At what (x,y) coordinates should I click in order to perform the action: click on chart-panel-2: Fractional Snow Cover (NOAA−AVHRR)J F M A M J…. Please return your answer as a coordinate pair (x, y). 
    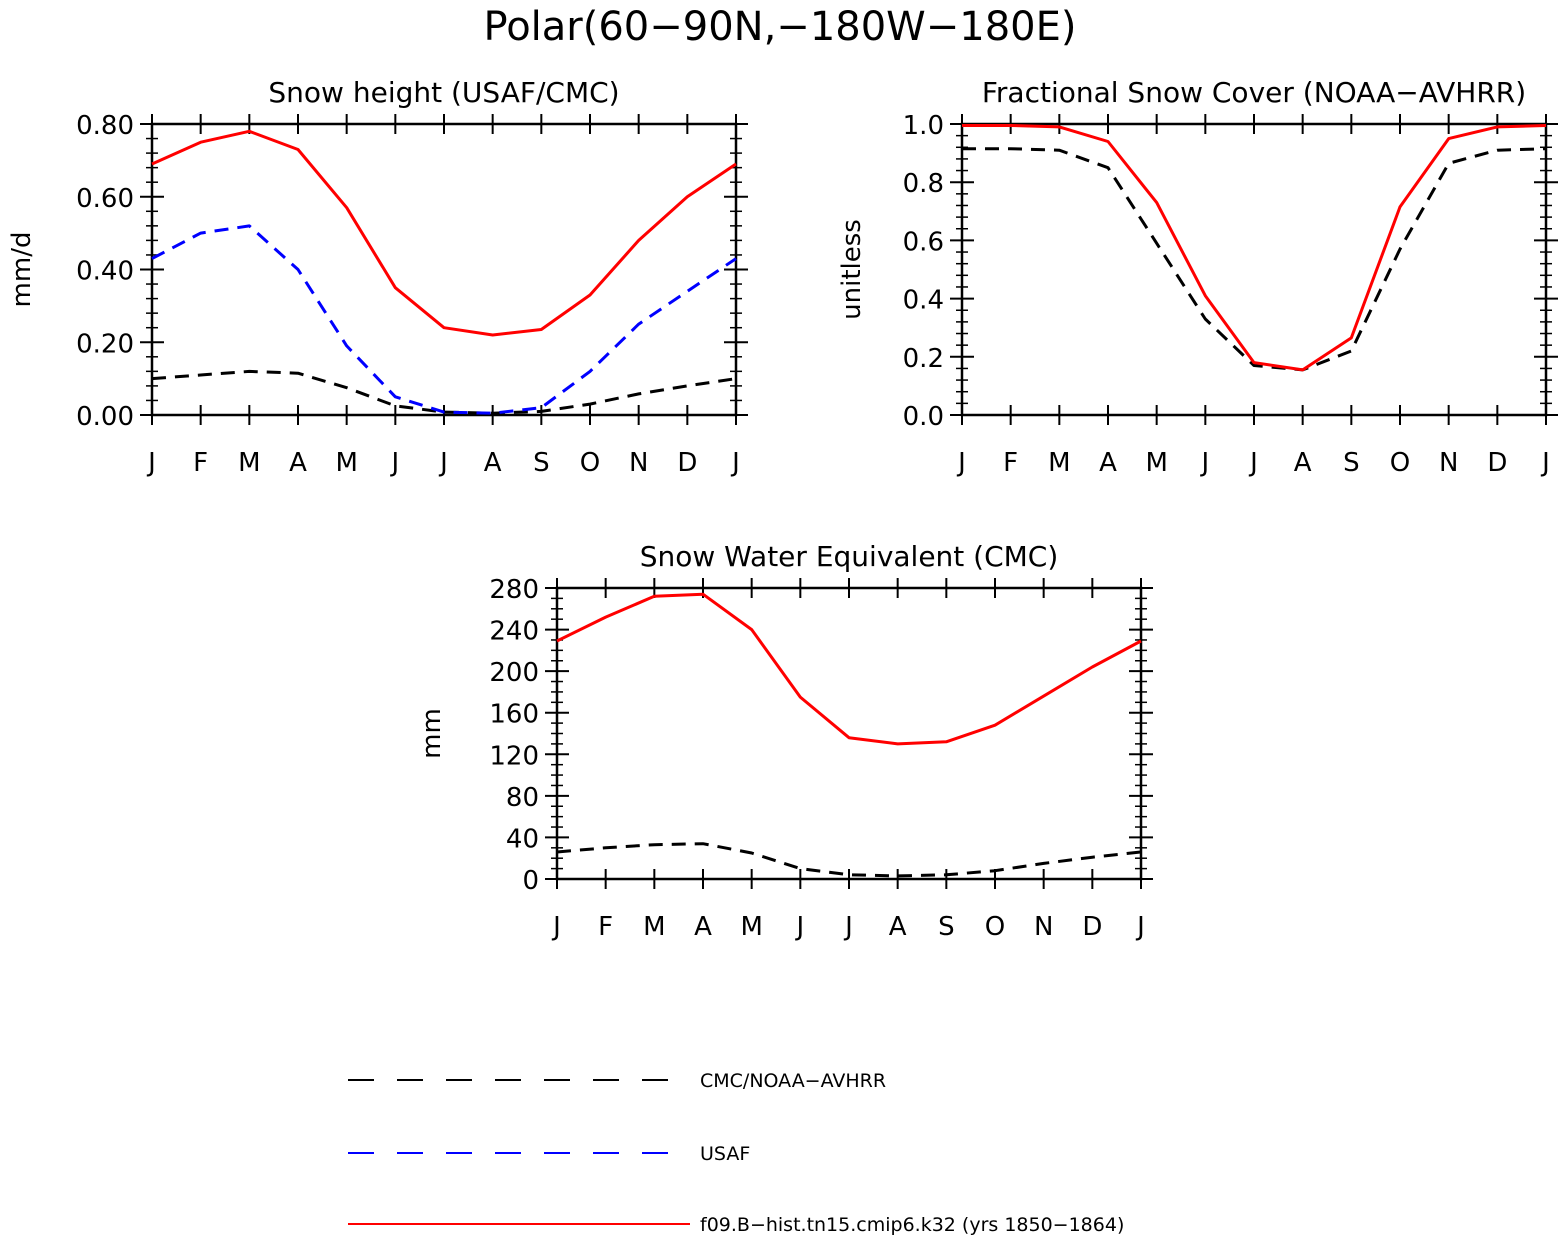
    Looking at the image, I should click on (1197, 277).